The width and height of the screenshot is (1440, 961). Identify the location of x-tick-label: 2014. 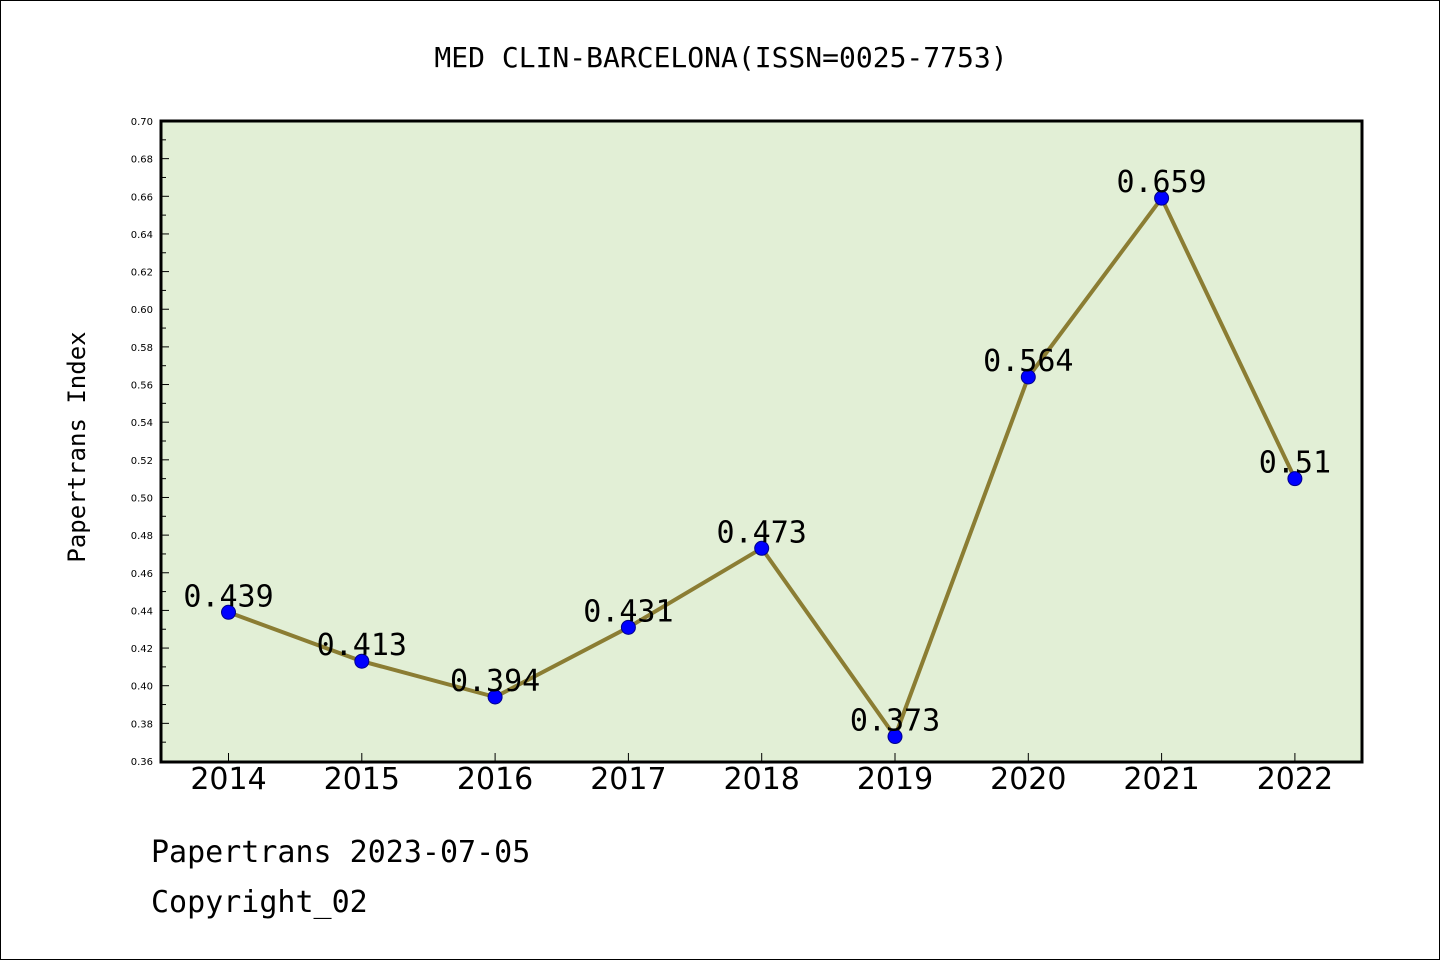
(228, 779).